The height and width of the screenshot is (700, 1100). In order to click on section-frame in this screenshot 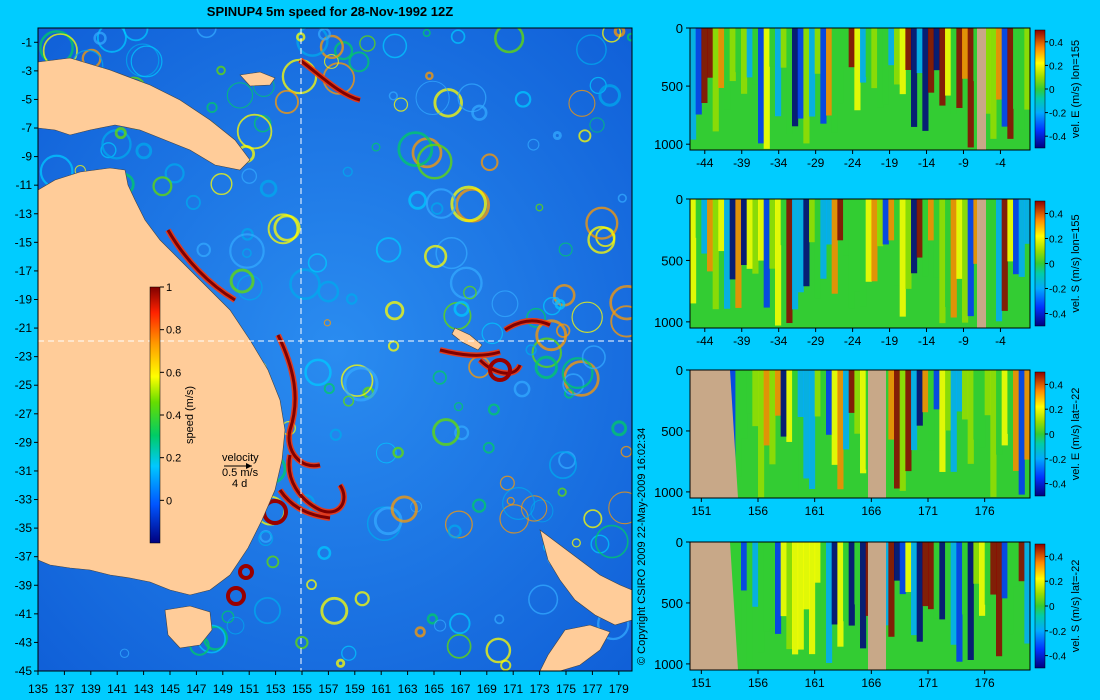, I will do `click(860, 606)`.